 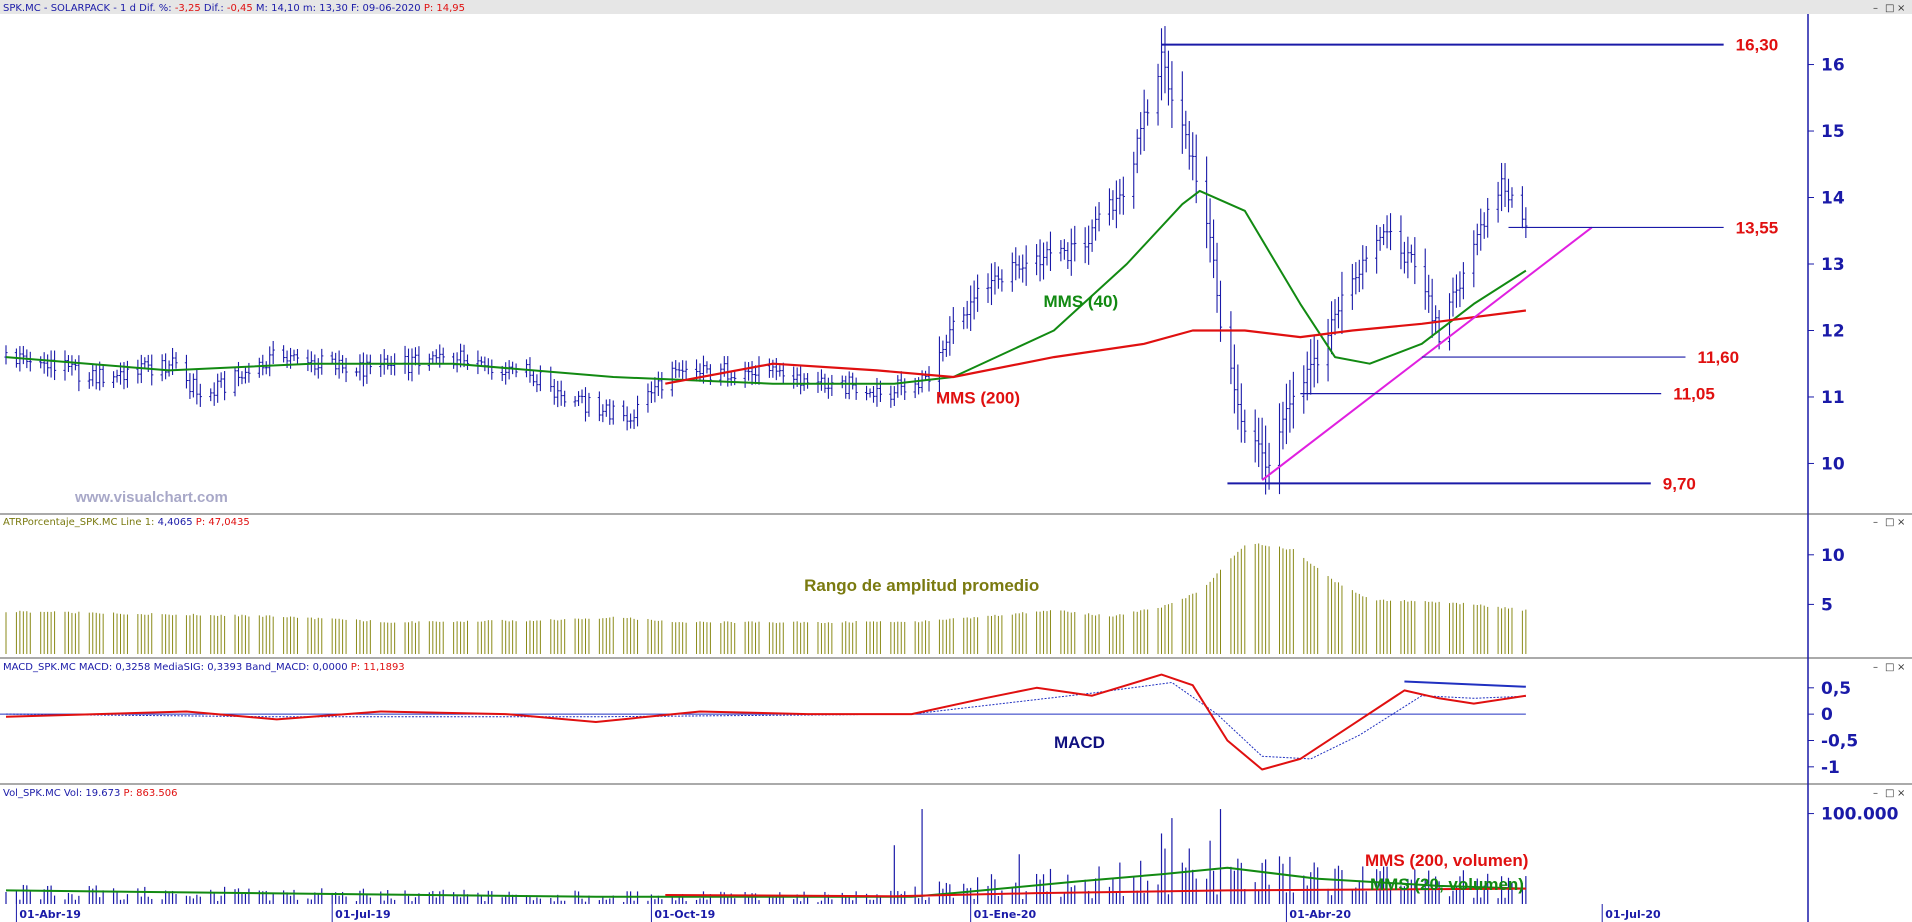 What do you see at coordinates (1005, 914) in the screenshot?
I see `date-tick-label: 01-Ene-20` at bounding box center [1005, 914].